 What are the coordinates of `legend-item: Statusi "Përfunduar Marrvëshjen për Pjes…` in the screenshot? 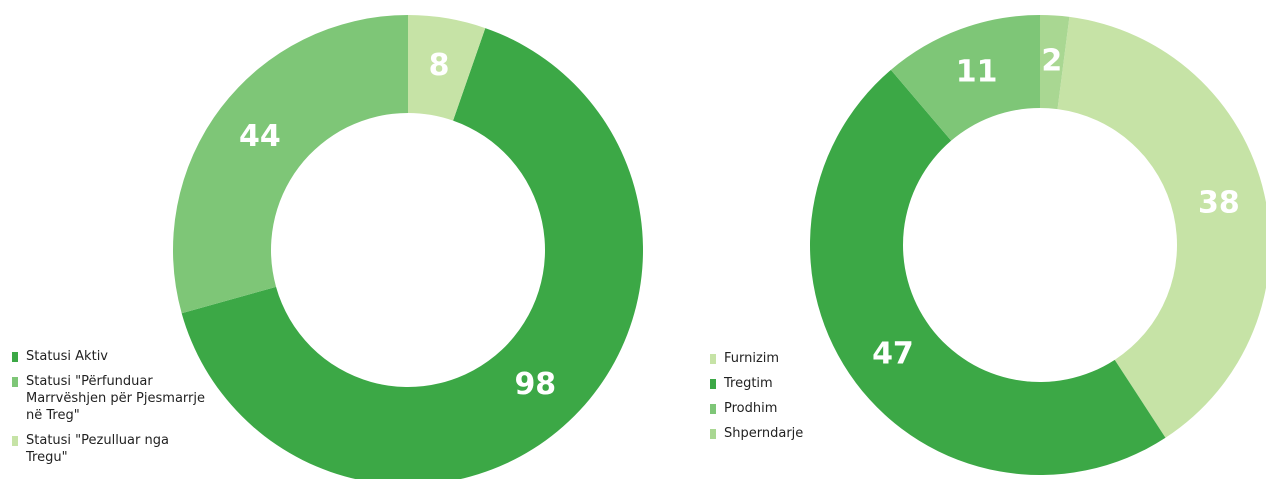 It's located at (112, 398).